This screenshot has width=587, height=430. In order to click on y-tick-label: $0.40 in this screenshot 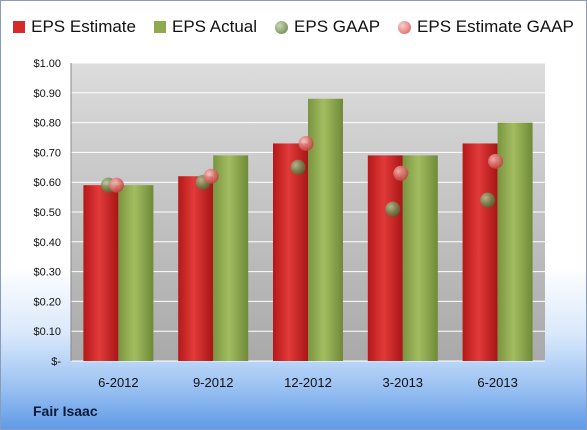, I will do `click(47, 243)`.